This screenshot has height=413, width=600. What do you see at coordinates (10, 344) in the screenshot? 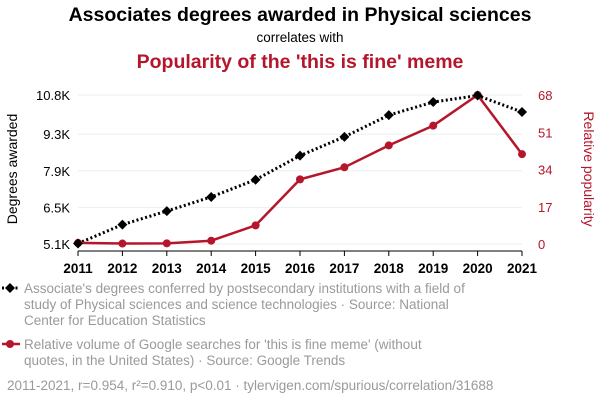
I see `legend-series-2-marker` at bounding box center [10, 344].